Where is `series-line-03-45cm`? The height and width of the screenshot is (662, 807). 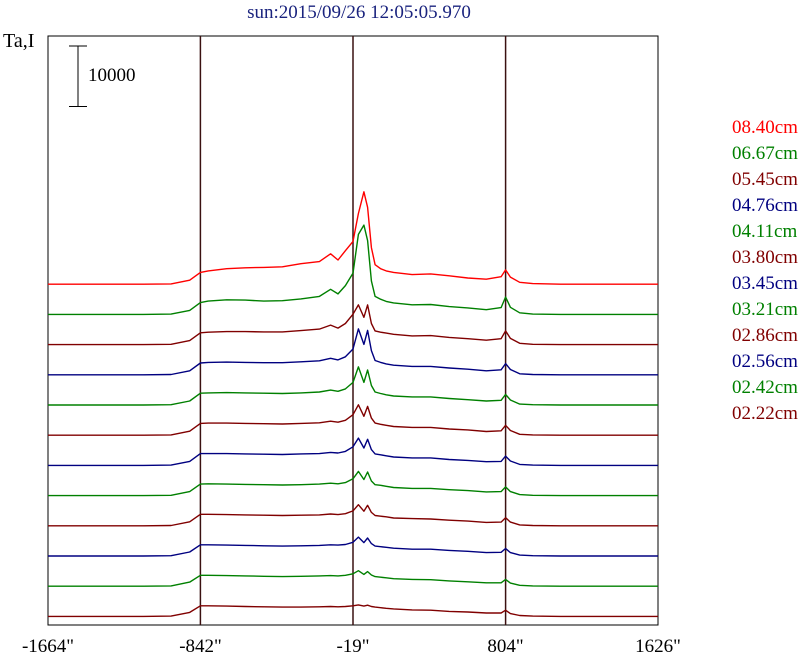 series-line-03-45cm is located at coordinates (353, 452).